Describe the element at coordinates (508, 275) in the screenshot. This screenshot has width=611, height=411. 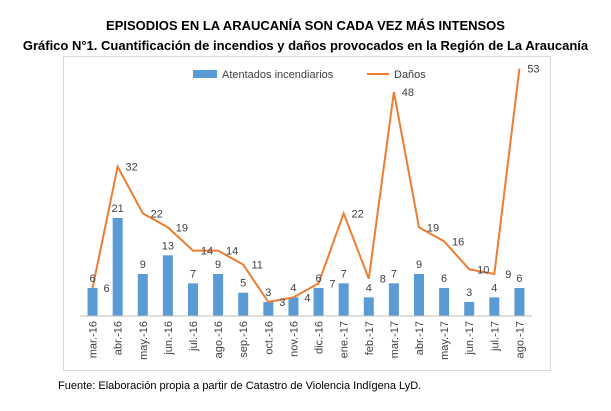
I see `line-value-label: 9` at that location.